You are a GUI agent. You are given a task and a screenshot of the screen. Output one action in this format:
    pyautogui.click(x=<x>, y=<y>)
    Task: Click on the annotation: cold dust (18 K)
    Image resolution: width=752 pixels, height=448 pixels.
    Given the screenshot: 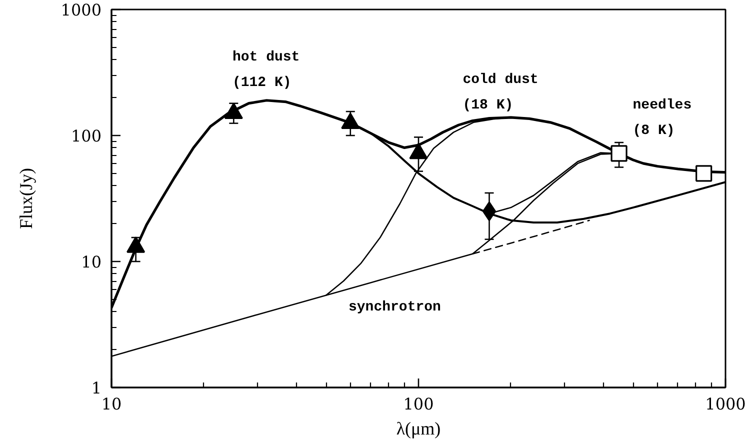 What is the action you would take?
    pyautogui.click(x=500, y=93)
    